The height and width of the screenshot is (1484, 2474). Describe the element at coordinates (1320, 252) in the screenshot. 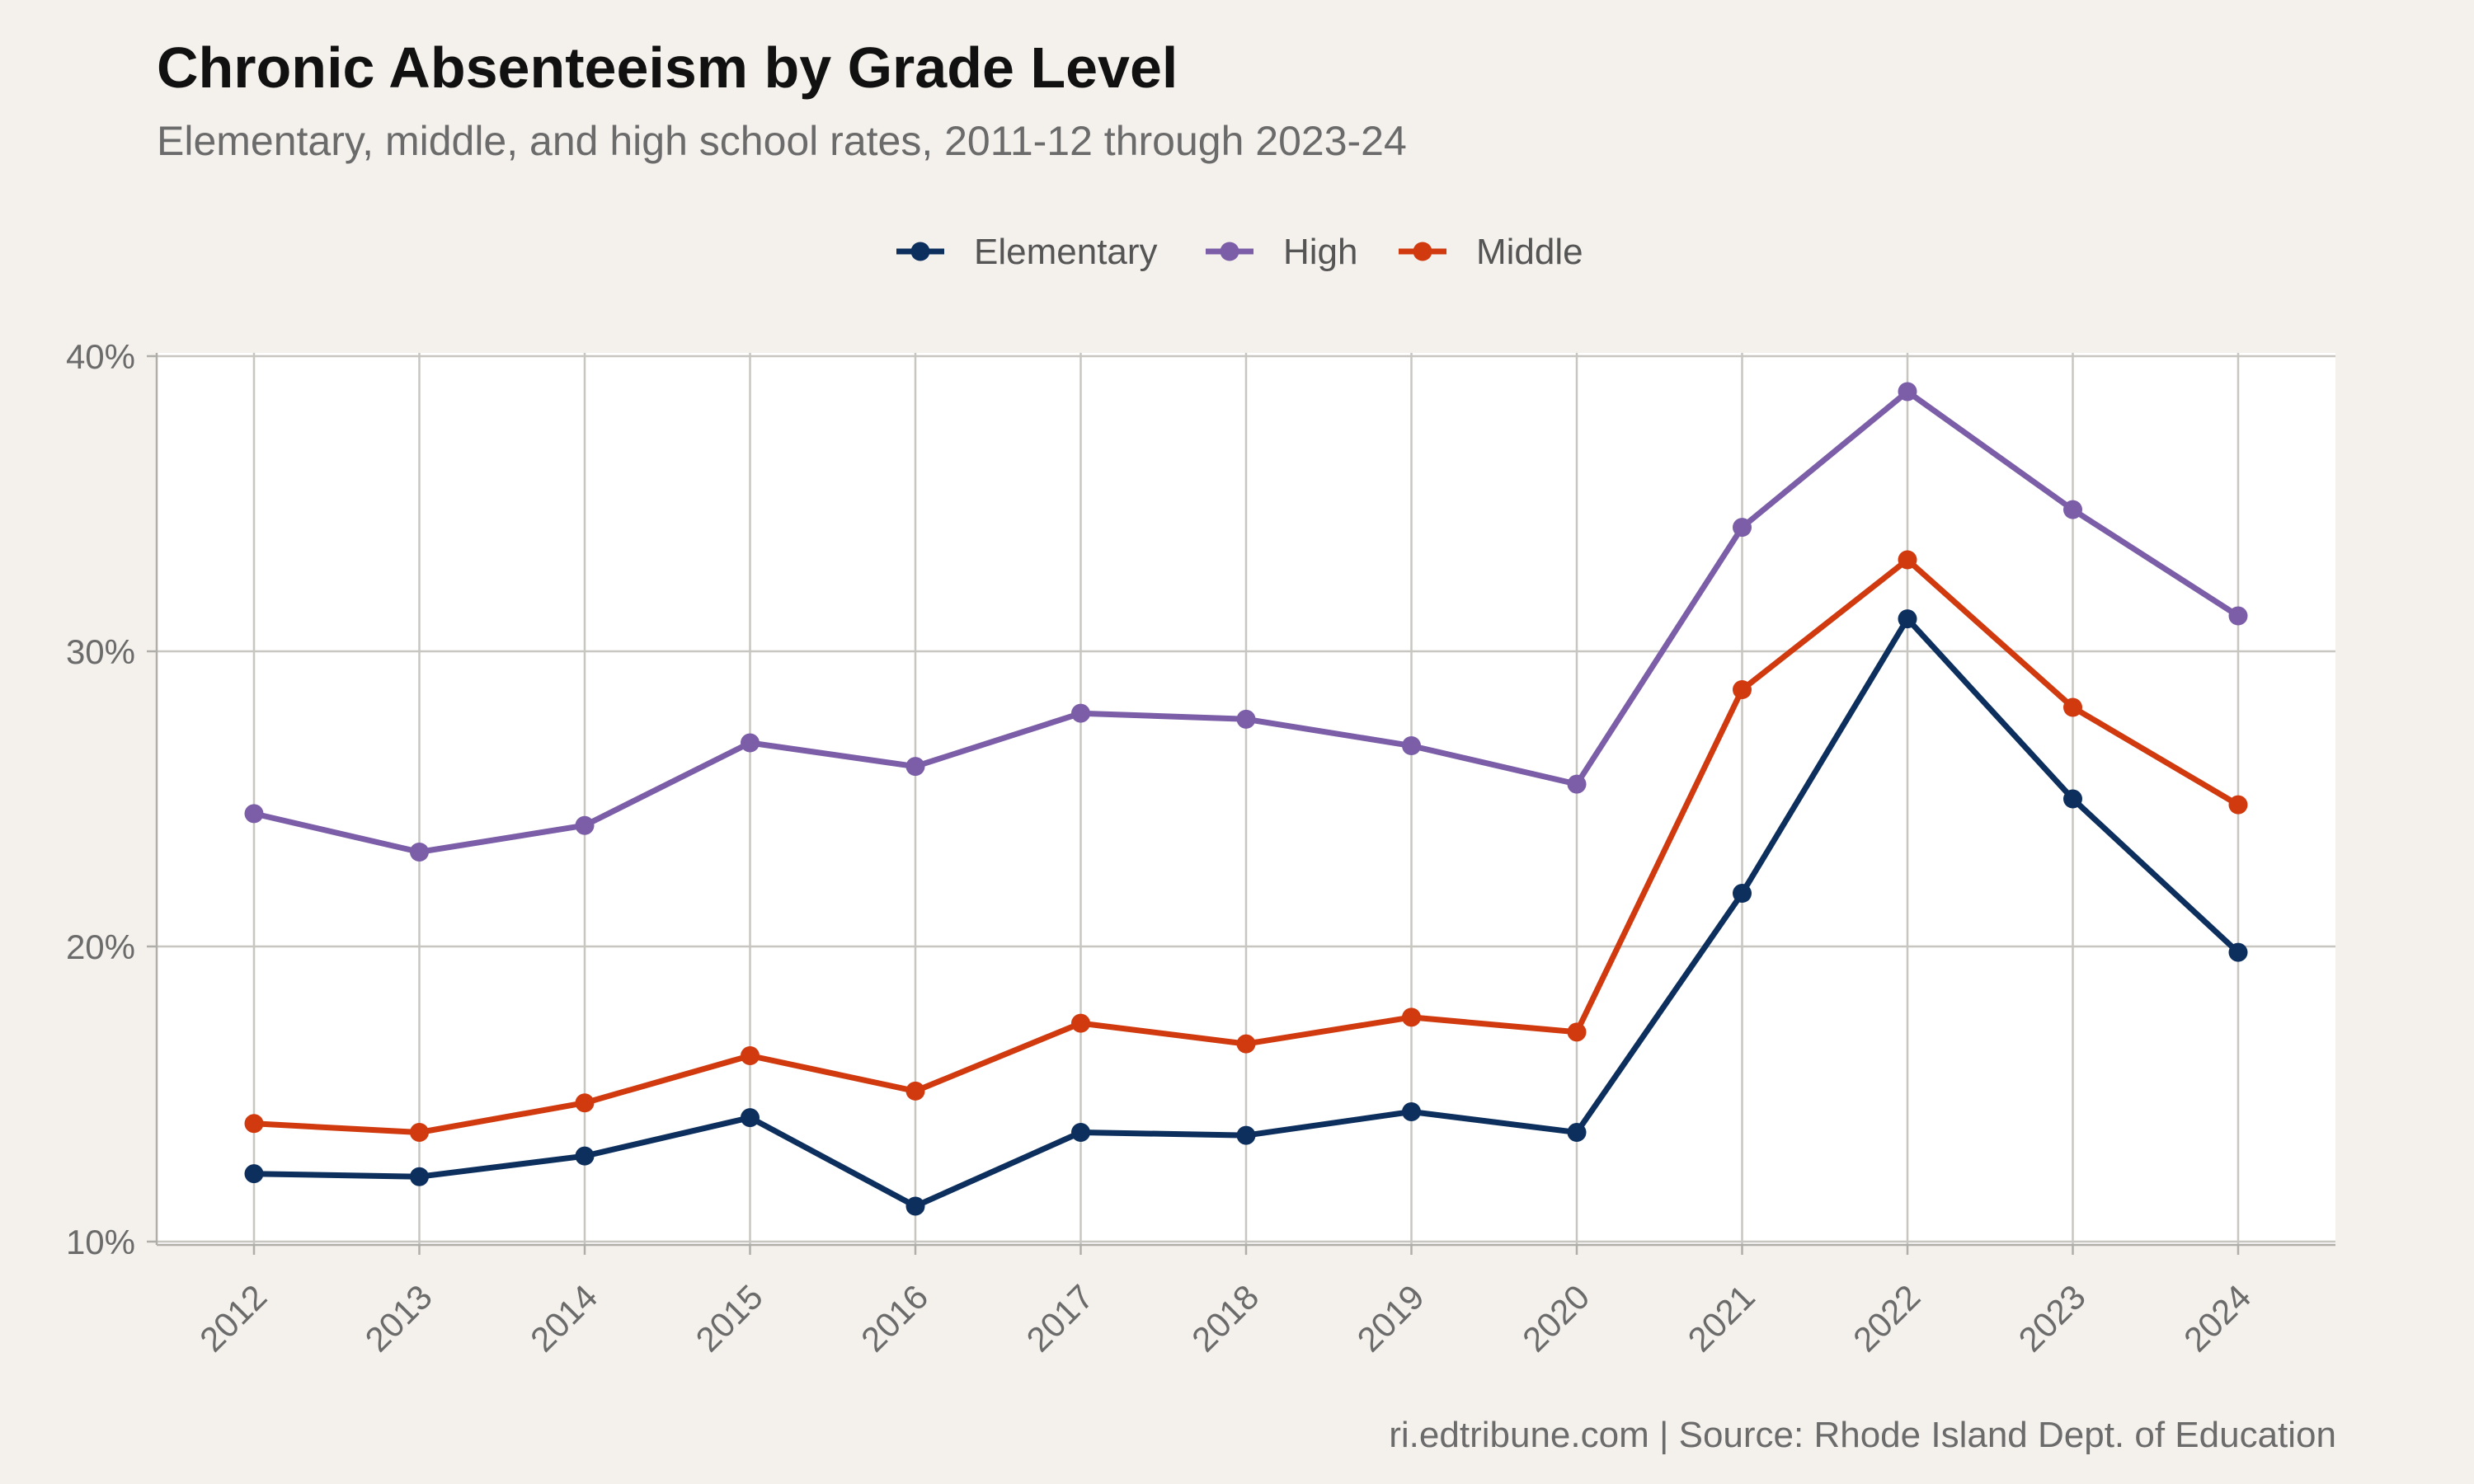

I see `legend-label: High` at that location.